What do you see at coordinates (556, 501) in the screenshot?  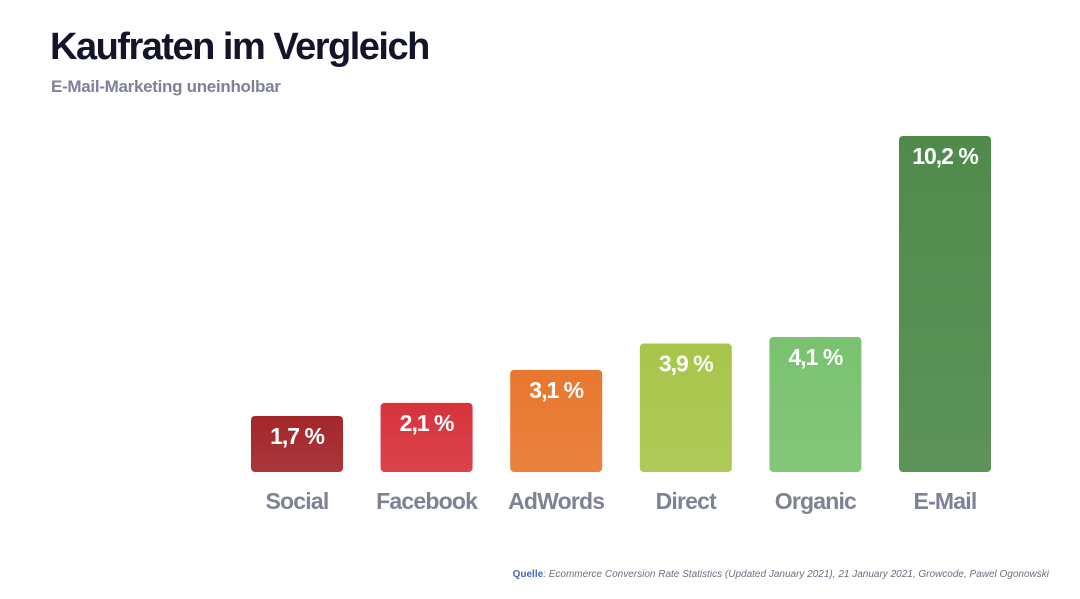 I see `category-label: AdWords` at bounding box center [556, 501].